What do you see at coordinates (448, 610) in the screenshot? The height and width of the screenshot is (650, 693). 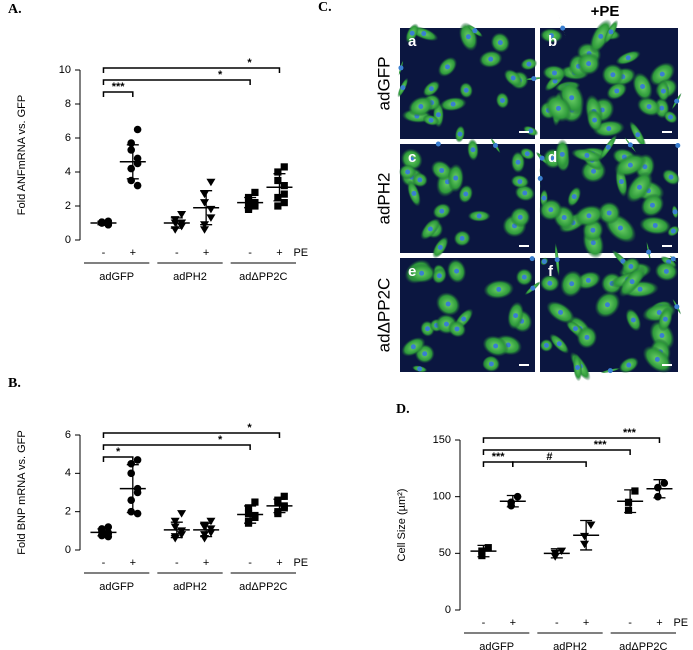 I see `y-tick-label: 0` at bounding box center [448, 610].